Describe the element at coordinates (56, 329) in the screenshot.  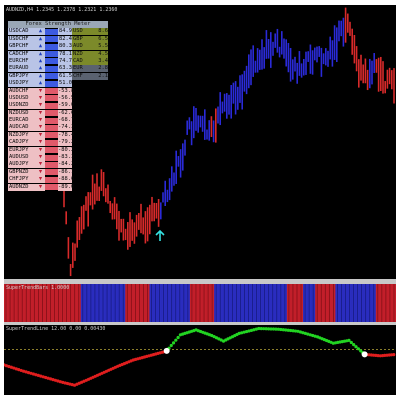
I see `line-label: SuperTrendLine 12.00 0.00 0.00430` at that location.